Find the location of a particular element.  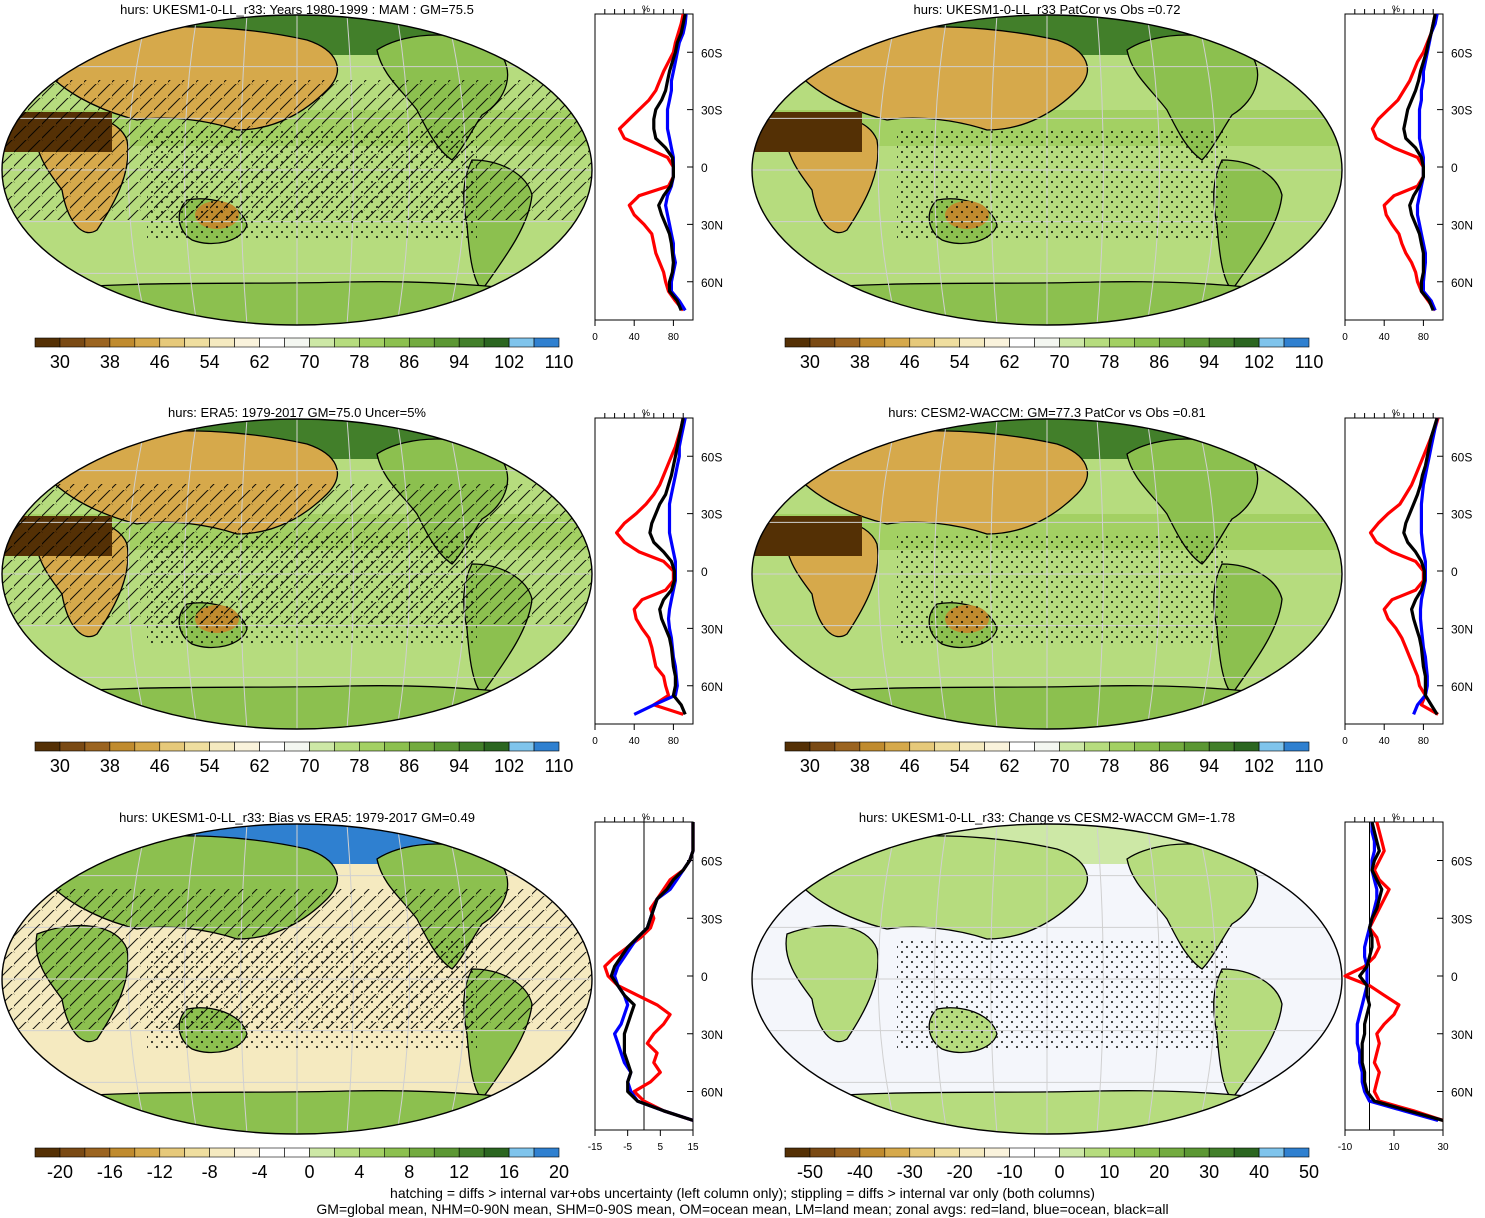

x-tick-label: 0 is located at coordinates (595, 741).